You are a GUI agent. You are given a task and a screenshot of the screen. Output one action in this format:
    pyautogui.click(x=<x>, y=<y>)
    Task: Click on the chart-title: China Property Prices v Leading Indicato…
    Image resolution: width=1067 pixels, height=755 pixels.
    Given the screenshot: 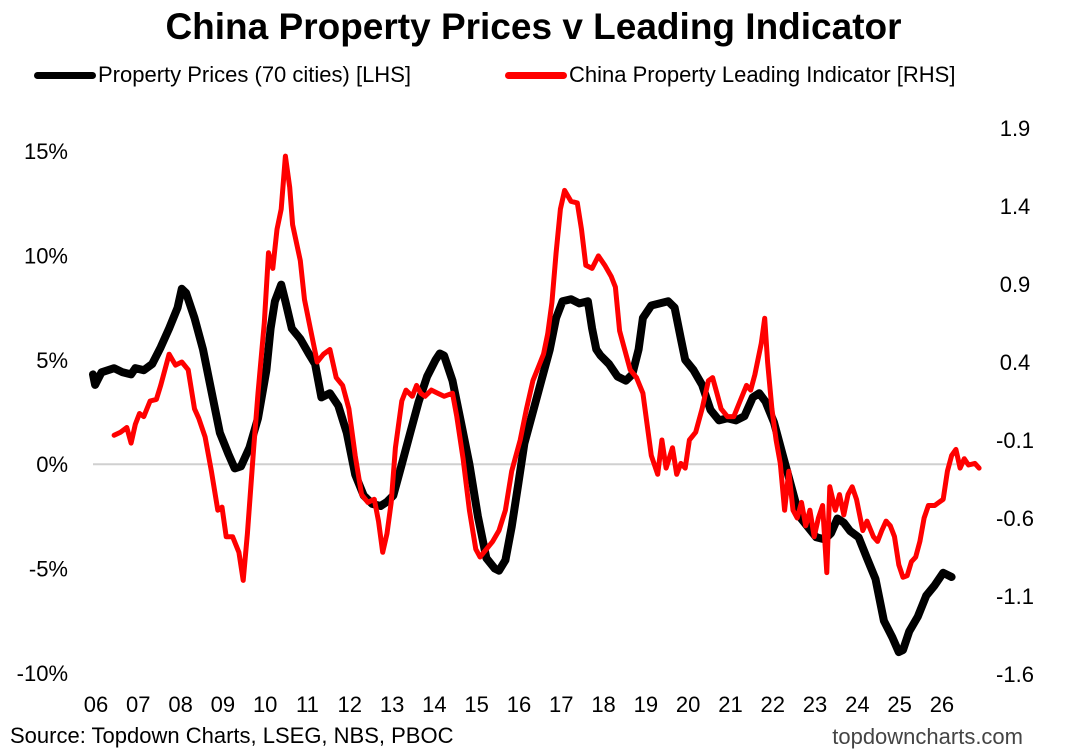 What is the action you would take?
    pyautogui.click(x=533, y=26)
    